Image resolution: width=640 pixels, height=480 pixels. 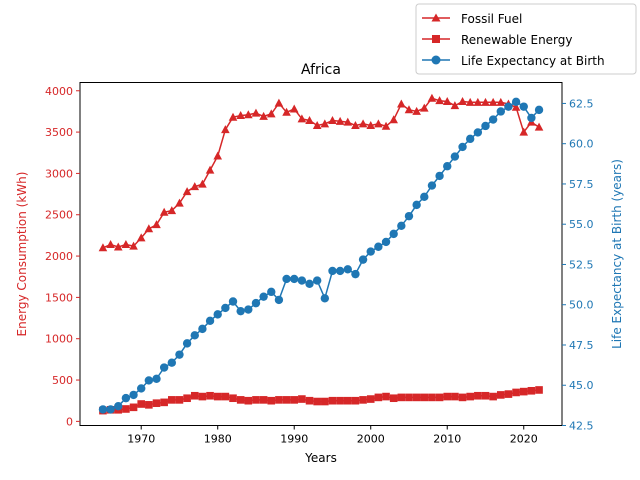 What do you see at coordinates (69, 421) in the screenshot?
I see `y-left-tick-label: 0` at bounding box center [69, 421].